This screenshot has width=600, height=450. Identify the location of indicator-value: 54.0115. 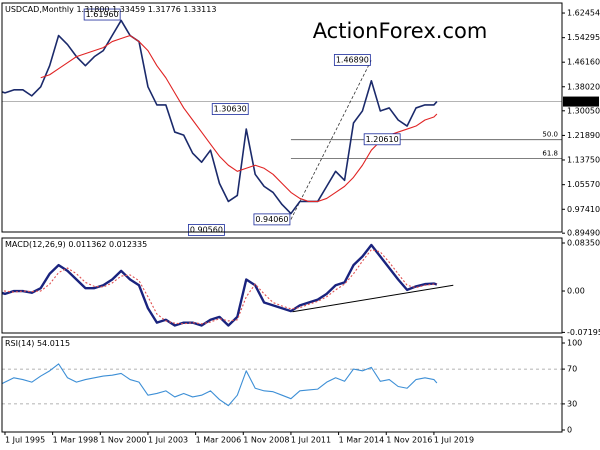
(53, 343).